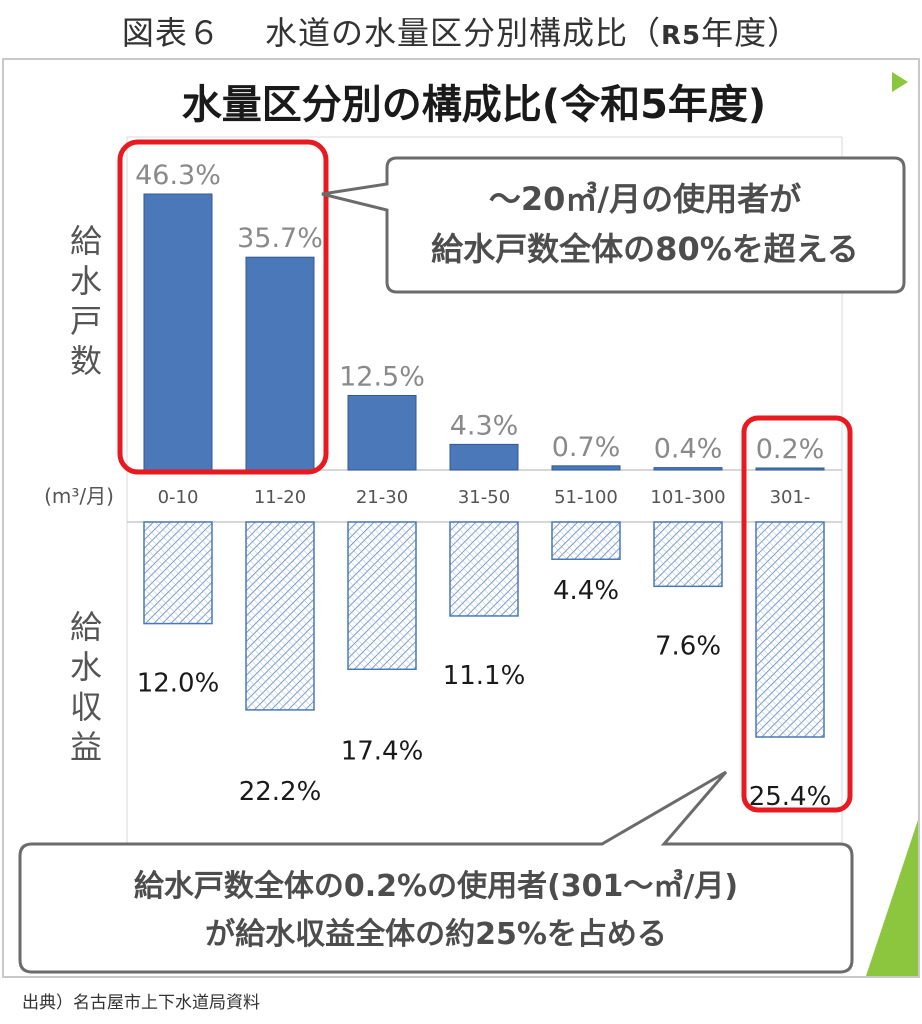 This screenshot has width=922, height=1024. What do you see at coordinates (586, 447) in the screenshot?
I see `households-label-51-100: 0.7%` at bounding box center [586, 447].